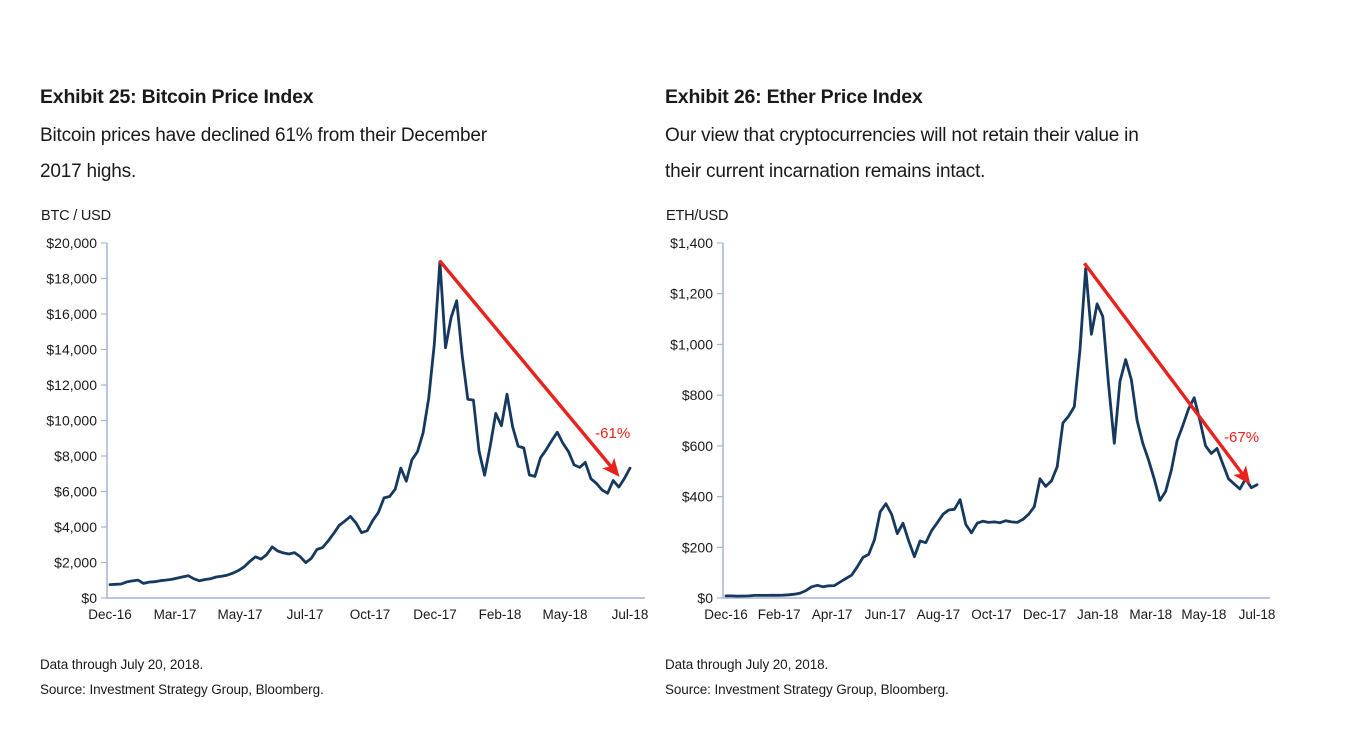 The height and width of the screenshot is (744, 1348). What do you see at coordinates (88, 171) in the screenshot?
I see `subtitle-line: 2017 highs.` at bounding box center [88, 171].